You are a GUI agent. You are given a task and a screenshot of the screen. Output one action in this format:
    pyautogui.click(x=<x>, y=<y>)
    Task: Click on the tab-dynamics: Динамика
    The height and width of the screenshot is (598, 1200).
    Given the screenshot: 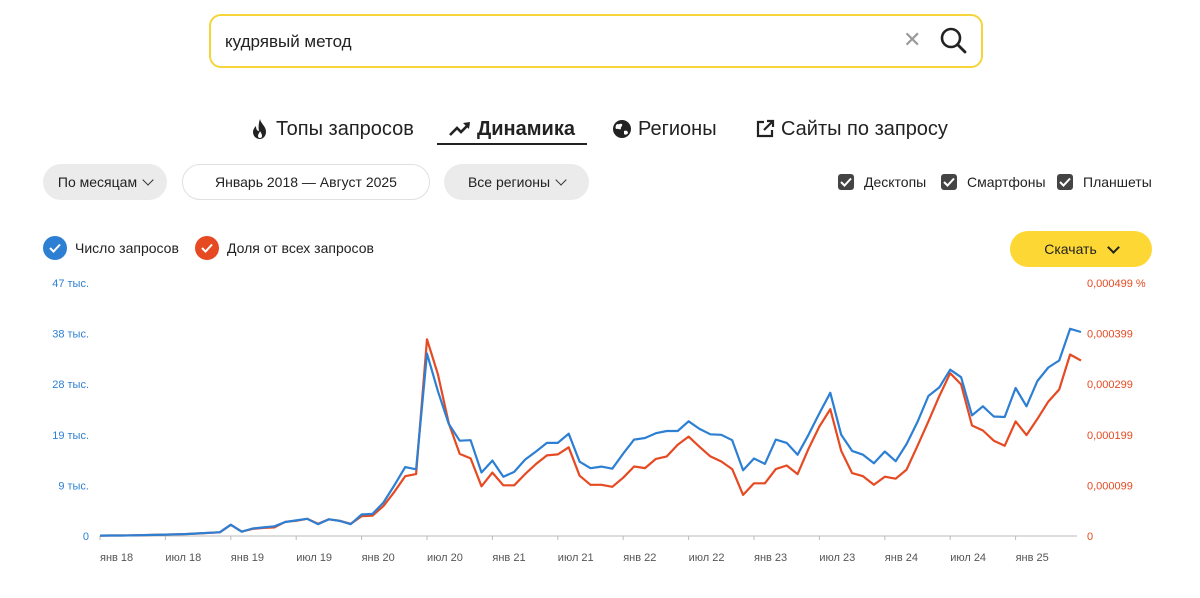 What is the action you would take?
    pyautogui.click(x=512, y=130)
    